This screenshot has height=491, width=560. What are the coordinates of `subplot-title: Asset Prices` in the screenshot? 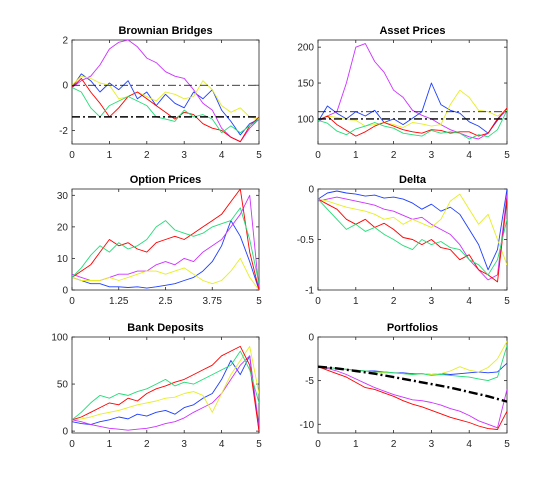 It's located at (412, 31).